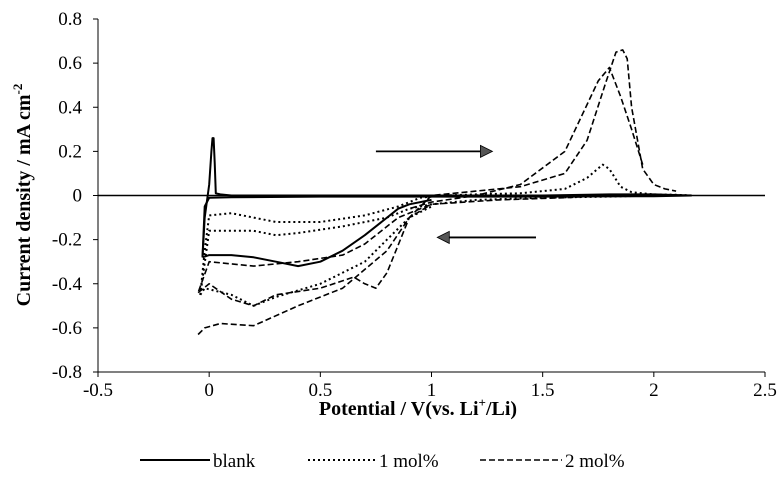 Image resolution: width=781 pixels, height=479 pixels. Describe the element at coordinates (22, 195) in the screenshot. I see `y-axis-title: Current density / mA cm-2` at that location.